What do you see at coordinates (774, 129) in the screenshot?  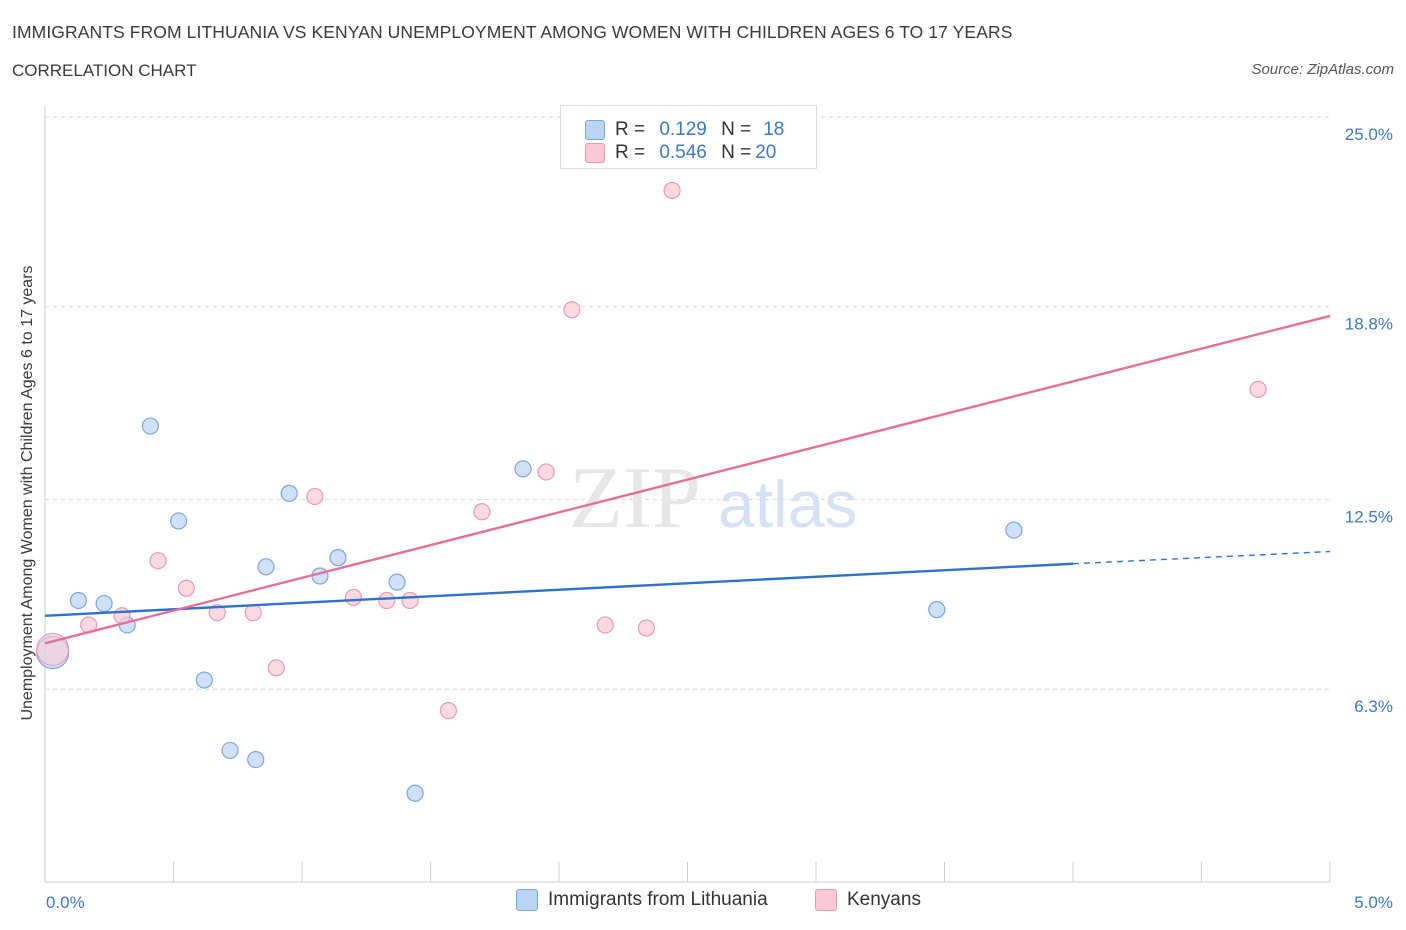 I see `n-value: 18` at bounding box center [774, 129].